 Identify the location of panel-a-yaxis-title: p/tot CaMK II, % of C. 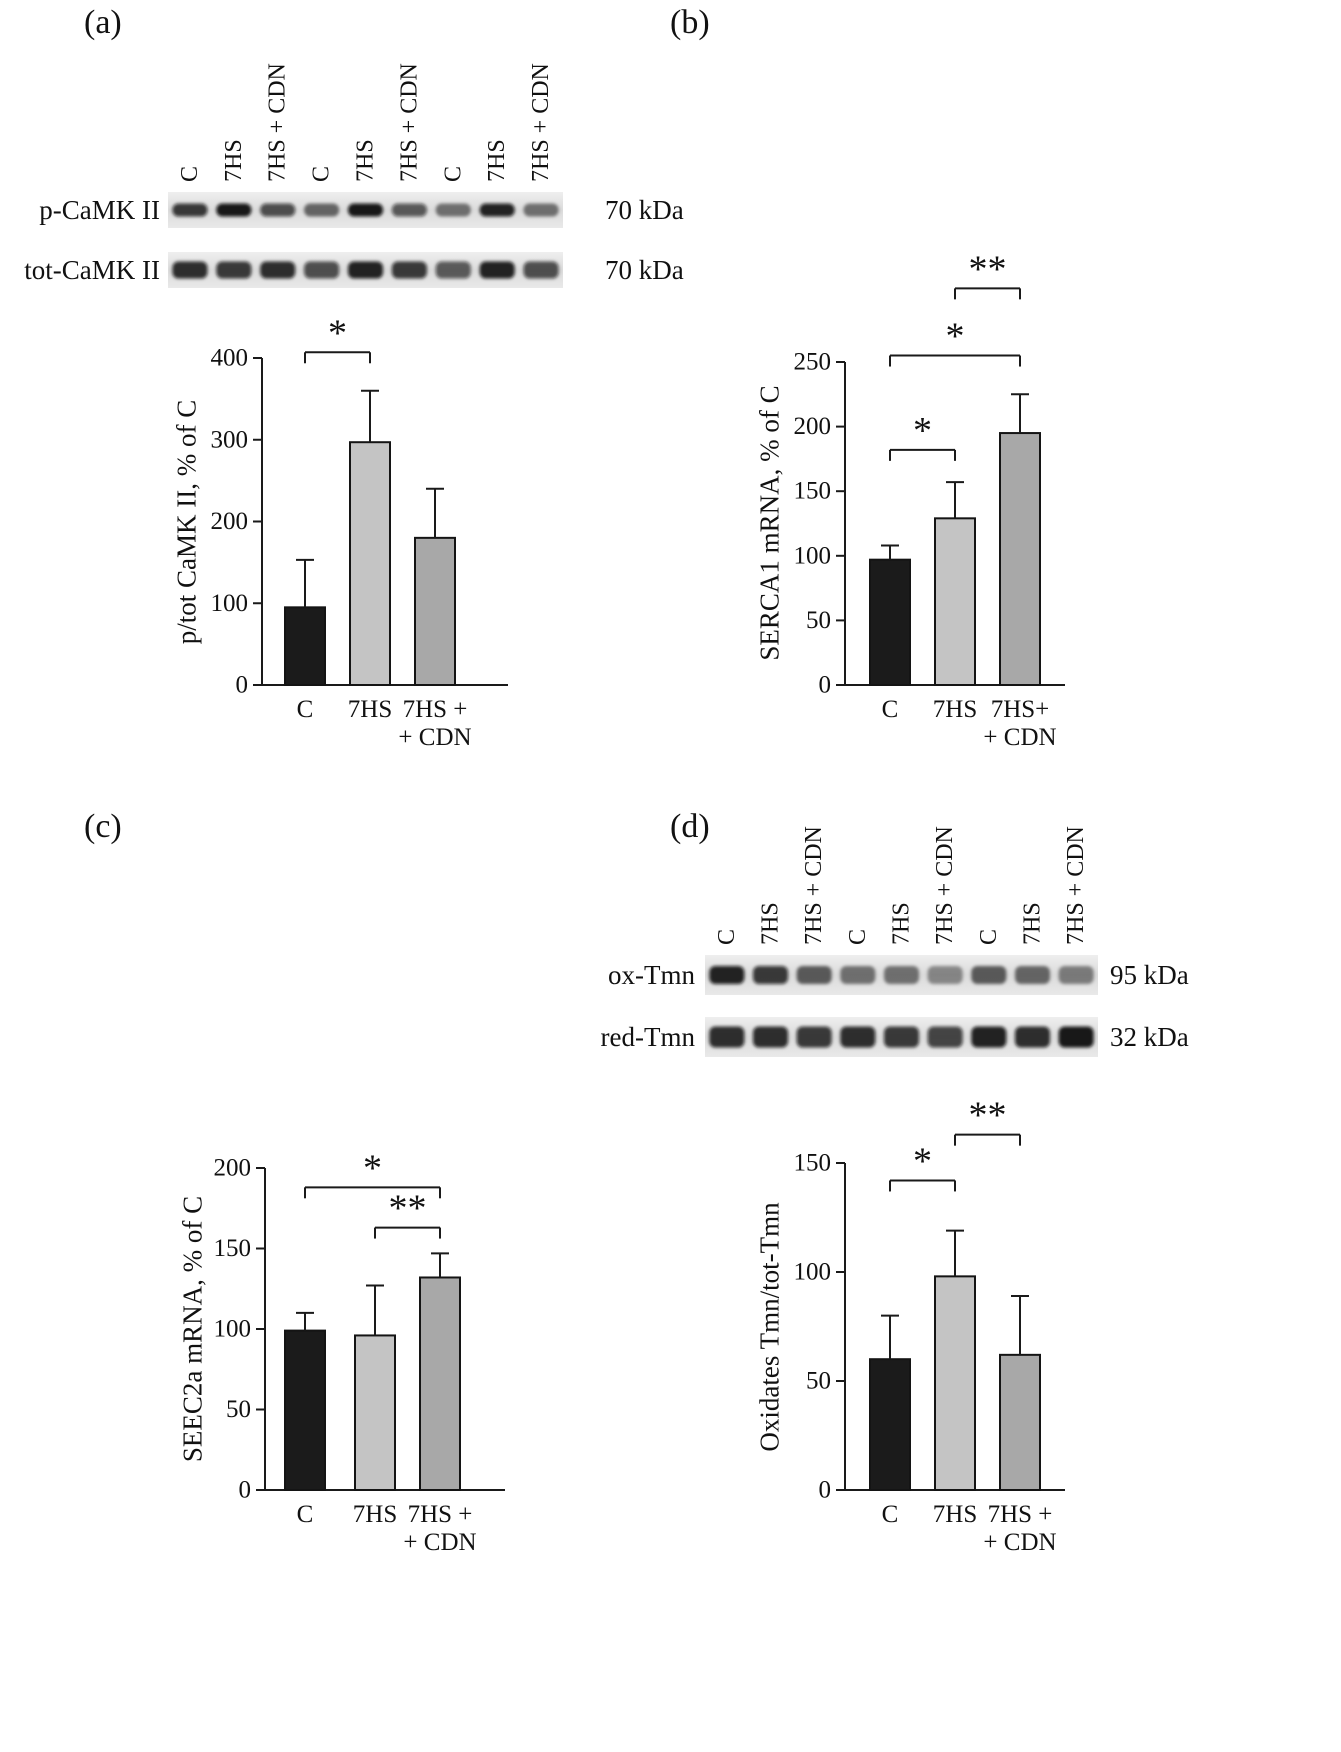
(186, 522).